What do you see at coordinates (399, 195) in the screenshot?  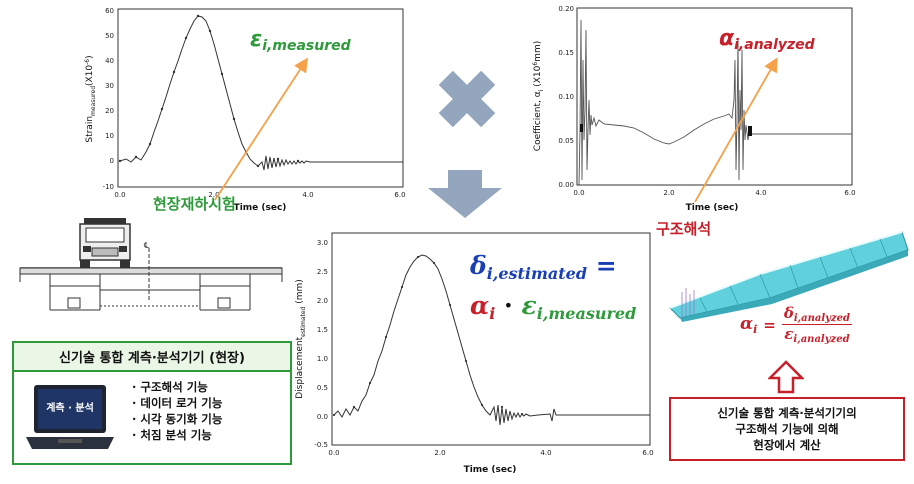 I see `strain-xtick: 6.0` at bounding box center [399, 195].